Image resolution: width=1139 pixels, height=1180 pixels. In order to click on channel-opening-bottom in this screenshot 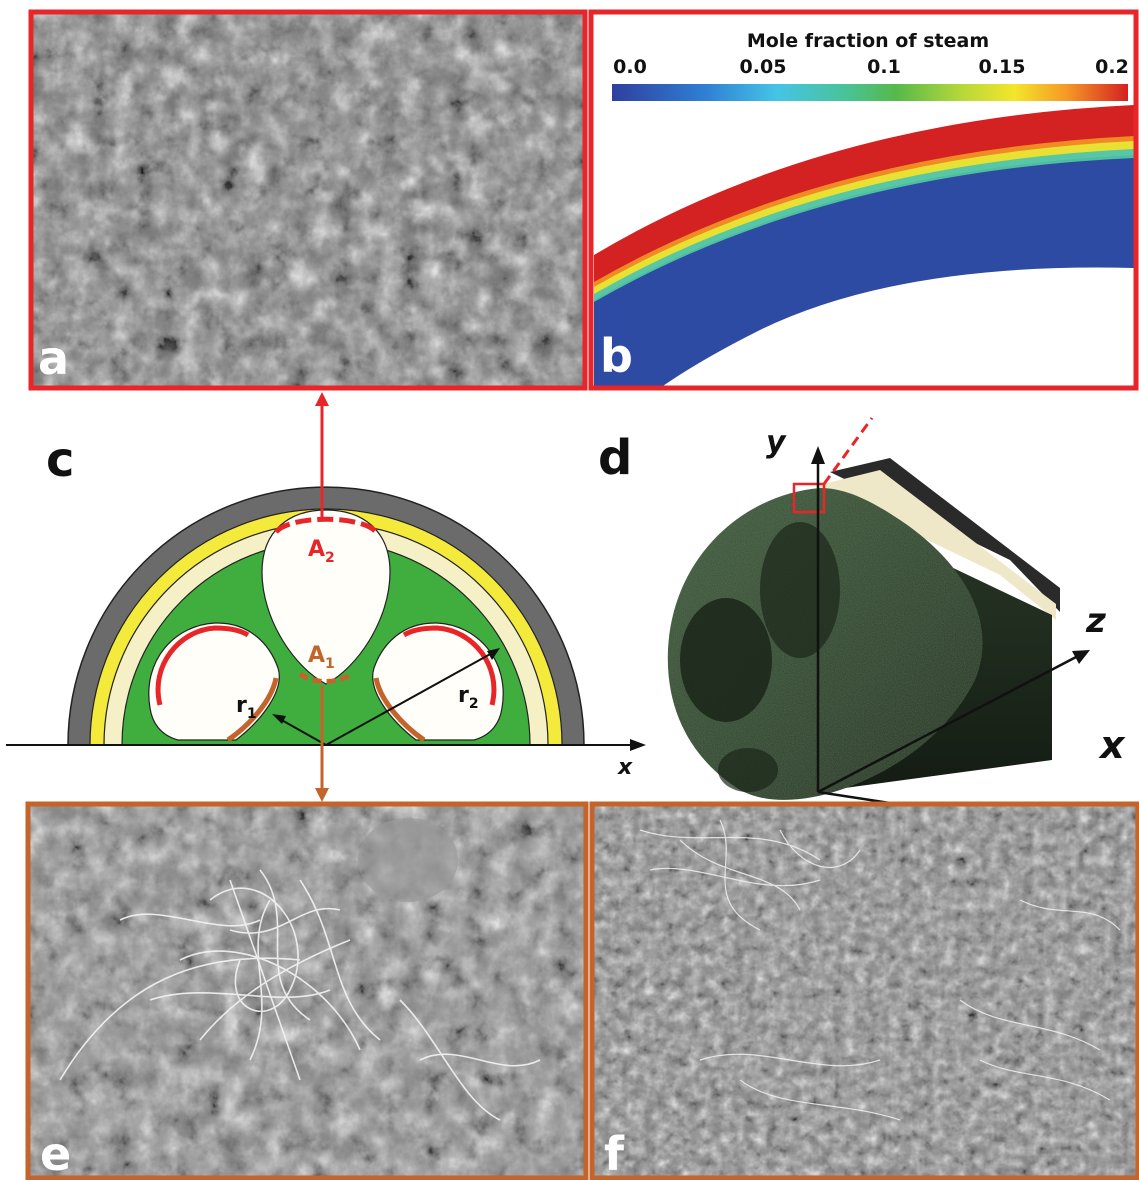, I will do `click(748, 770)`.